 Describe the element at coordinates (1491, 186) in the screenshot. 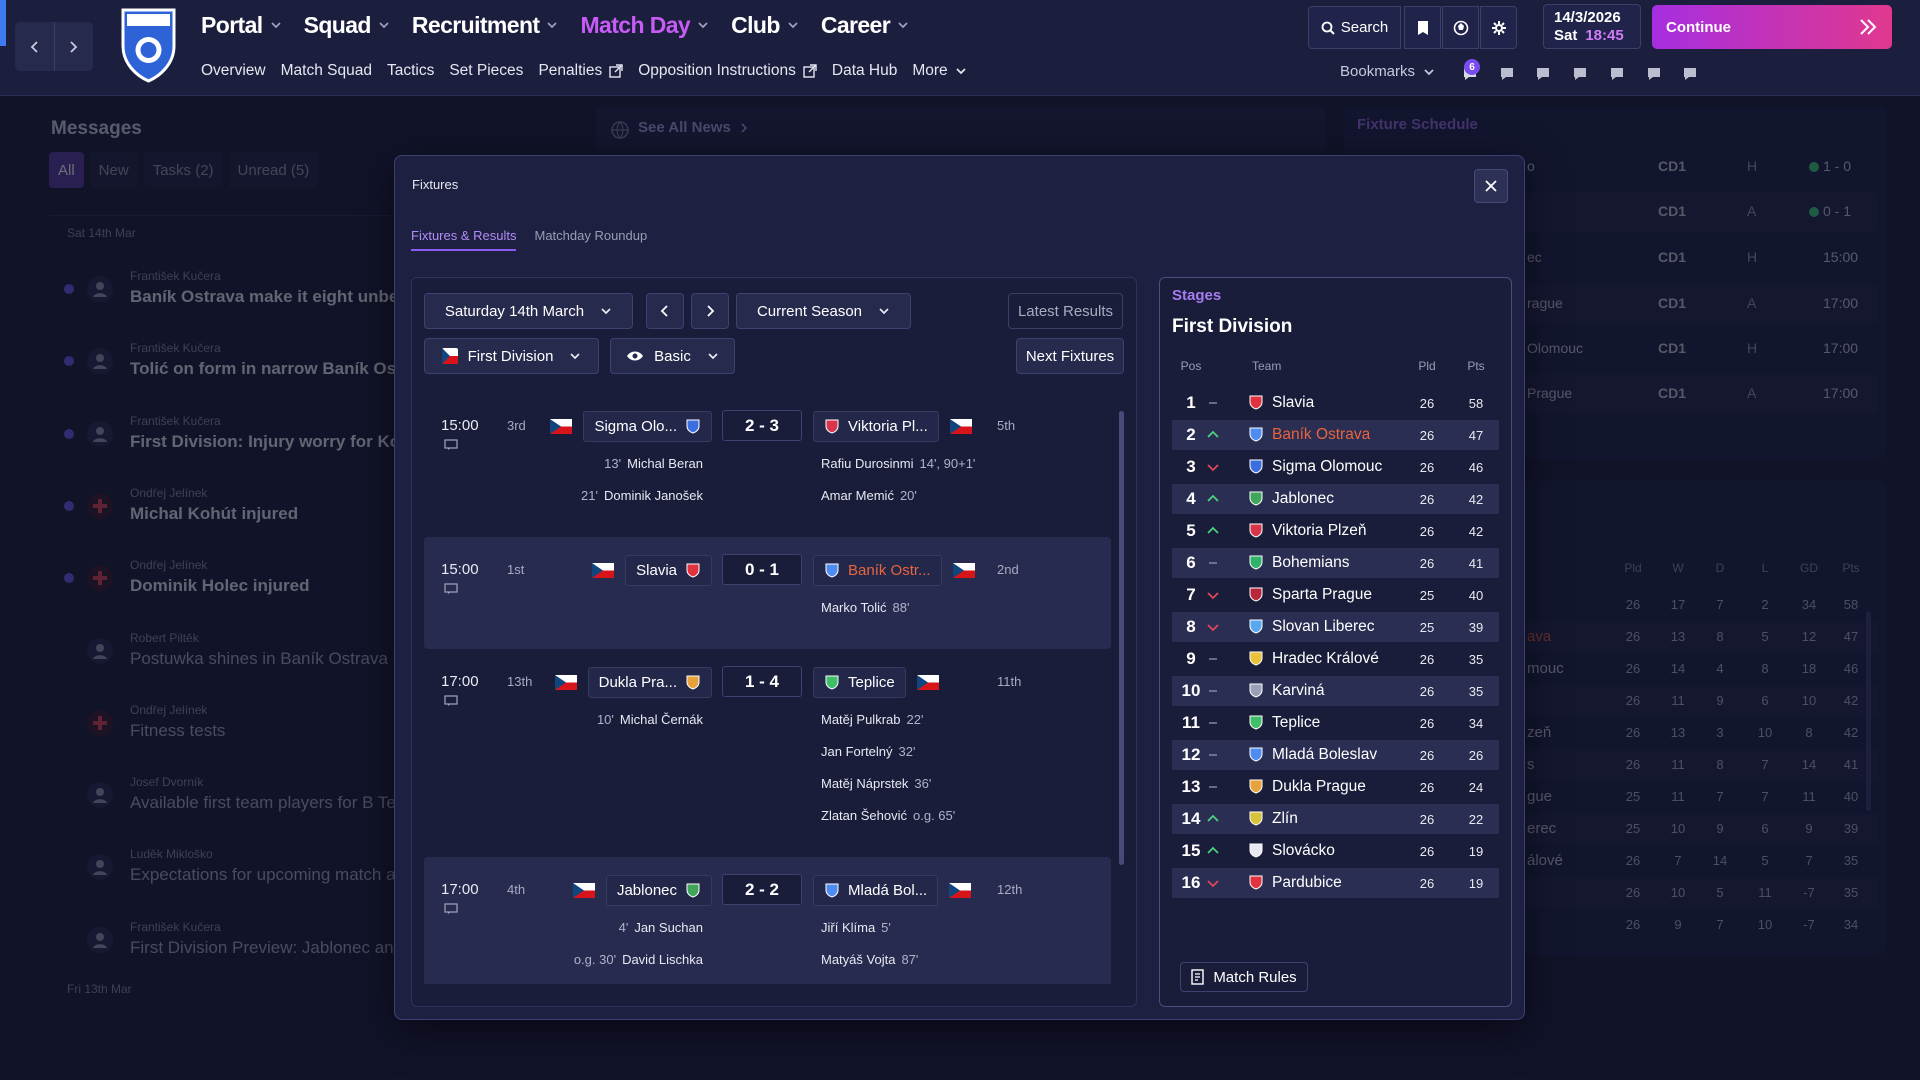

I see `close-button` at that location.